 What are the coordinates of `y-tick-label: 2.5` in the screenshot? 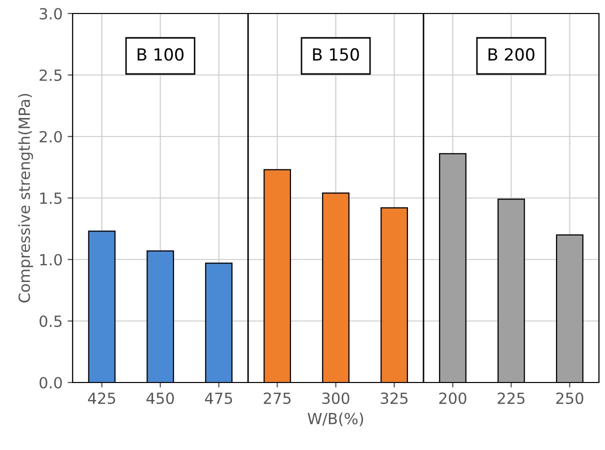 It's located at (51, 75).